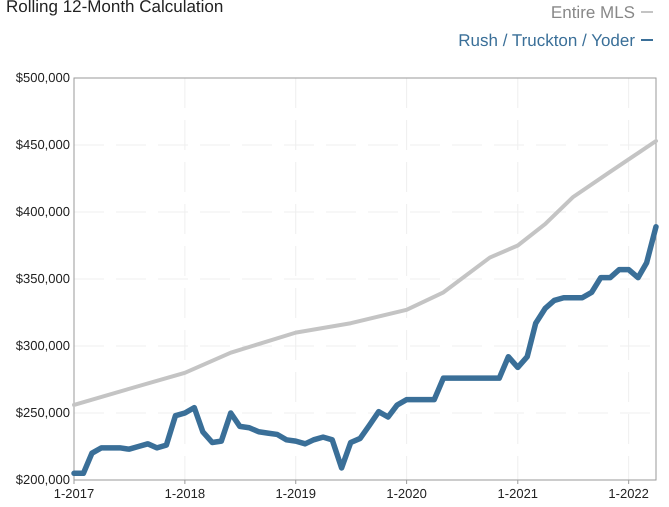  What do you see at coordinates (43, 211) in the screenshot?
I see `y-tick-label: $400,000` at bounding box center [43, 211].